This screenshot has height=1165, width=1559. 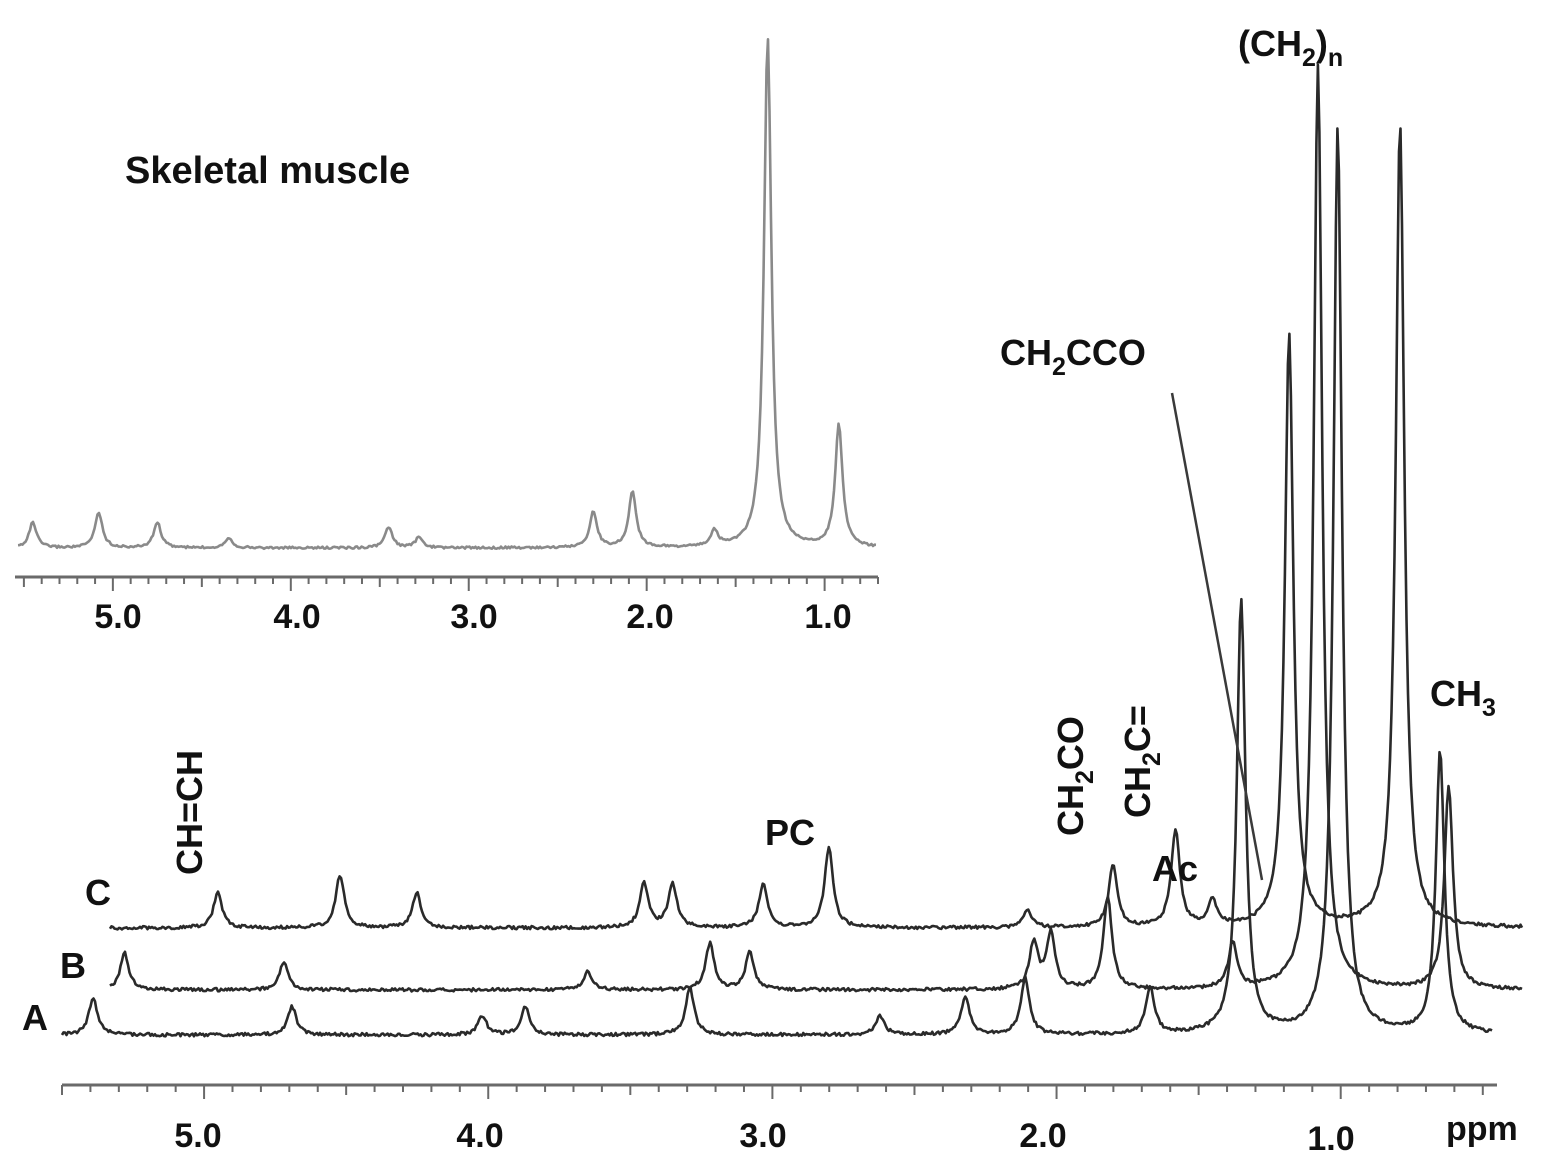 What do you see at coordinates (772, 1092) in the screenshot?
I see `main-x-ticks` at bounding box center [772, 1092].